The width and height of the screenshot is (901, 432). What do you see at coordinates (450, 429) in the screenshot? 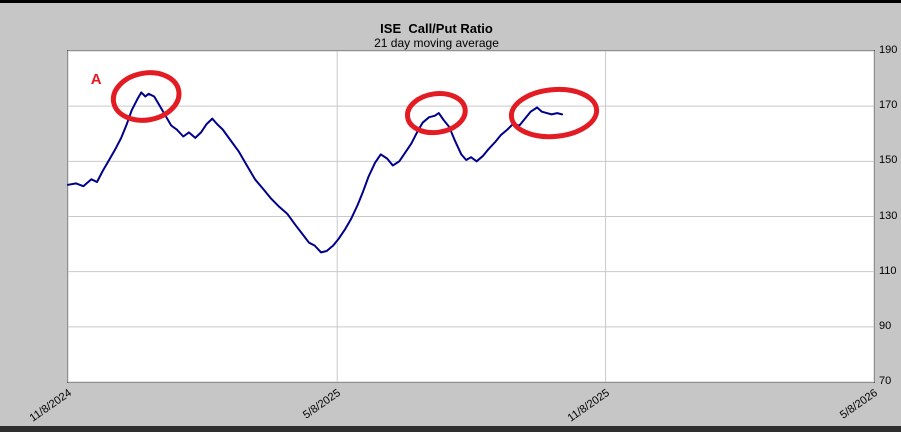
I see `bottom-bar` at bounding box center [450, 429].